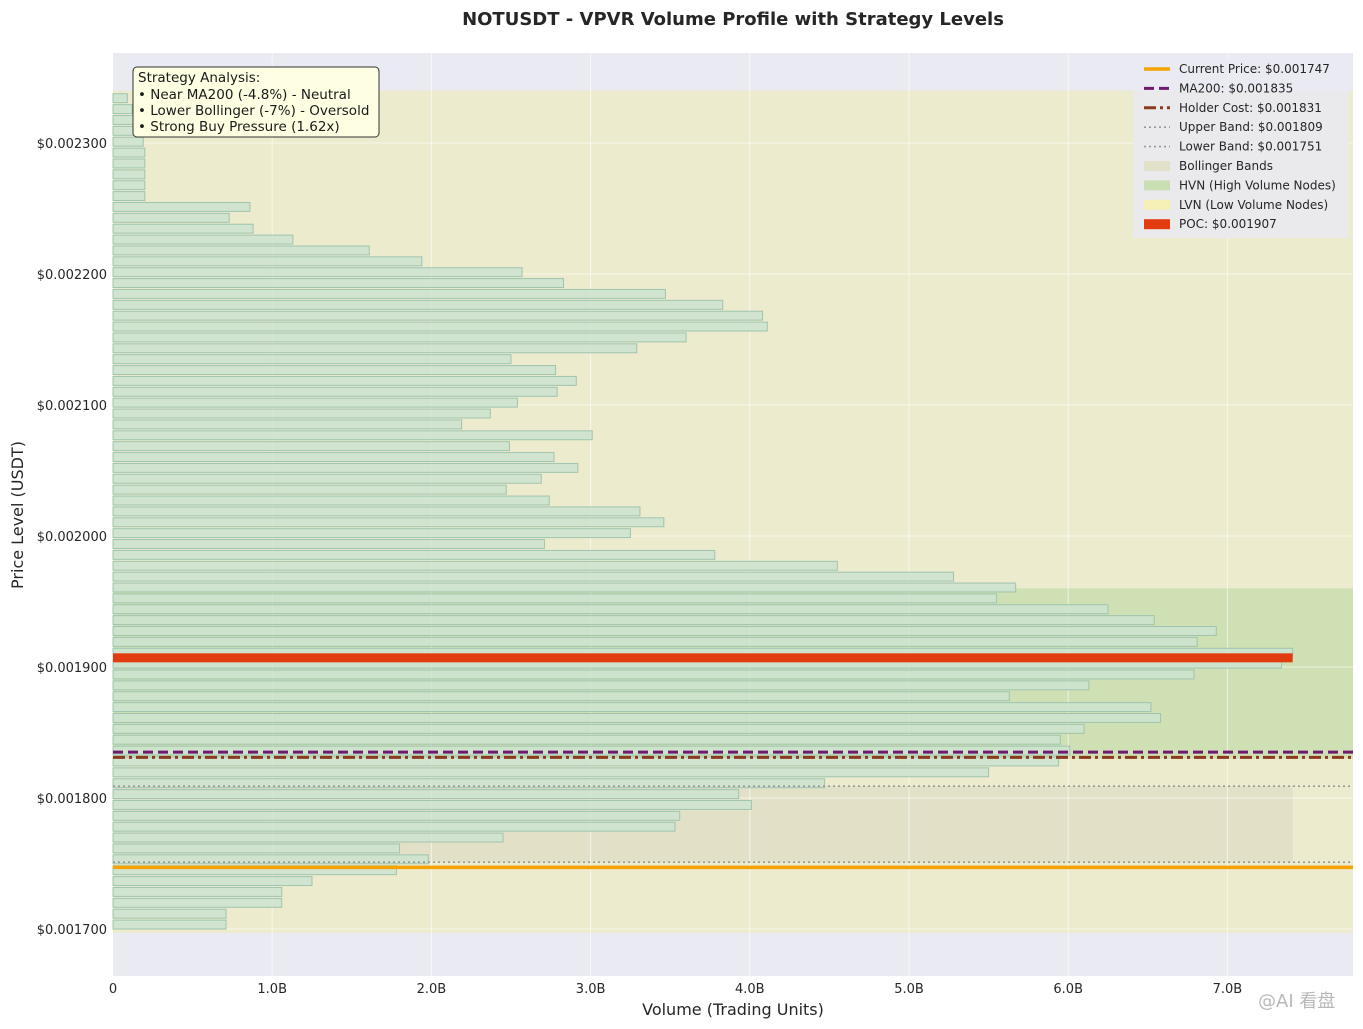 This screenshot has width=1363, height=1029. I want to click on legend-label: Lower Band: $0.001751, so click(1250, 147).